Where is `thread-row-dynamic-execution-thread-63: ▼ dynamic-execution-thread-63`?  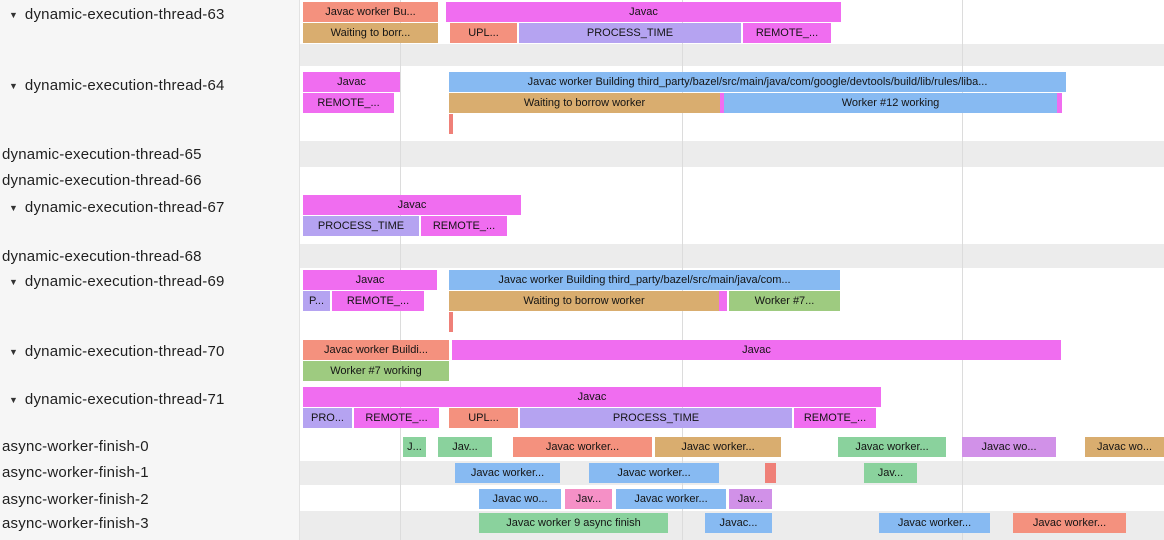 thread-row-dynamic-execution-thread-63: ▼ dynamic-execution-thread-63 is located at coordinates (149, 15).